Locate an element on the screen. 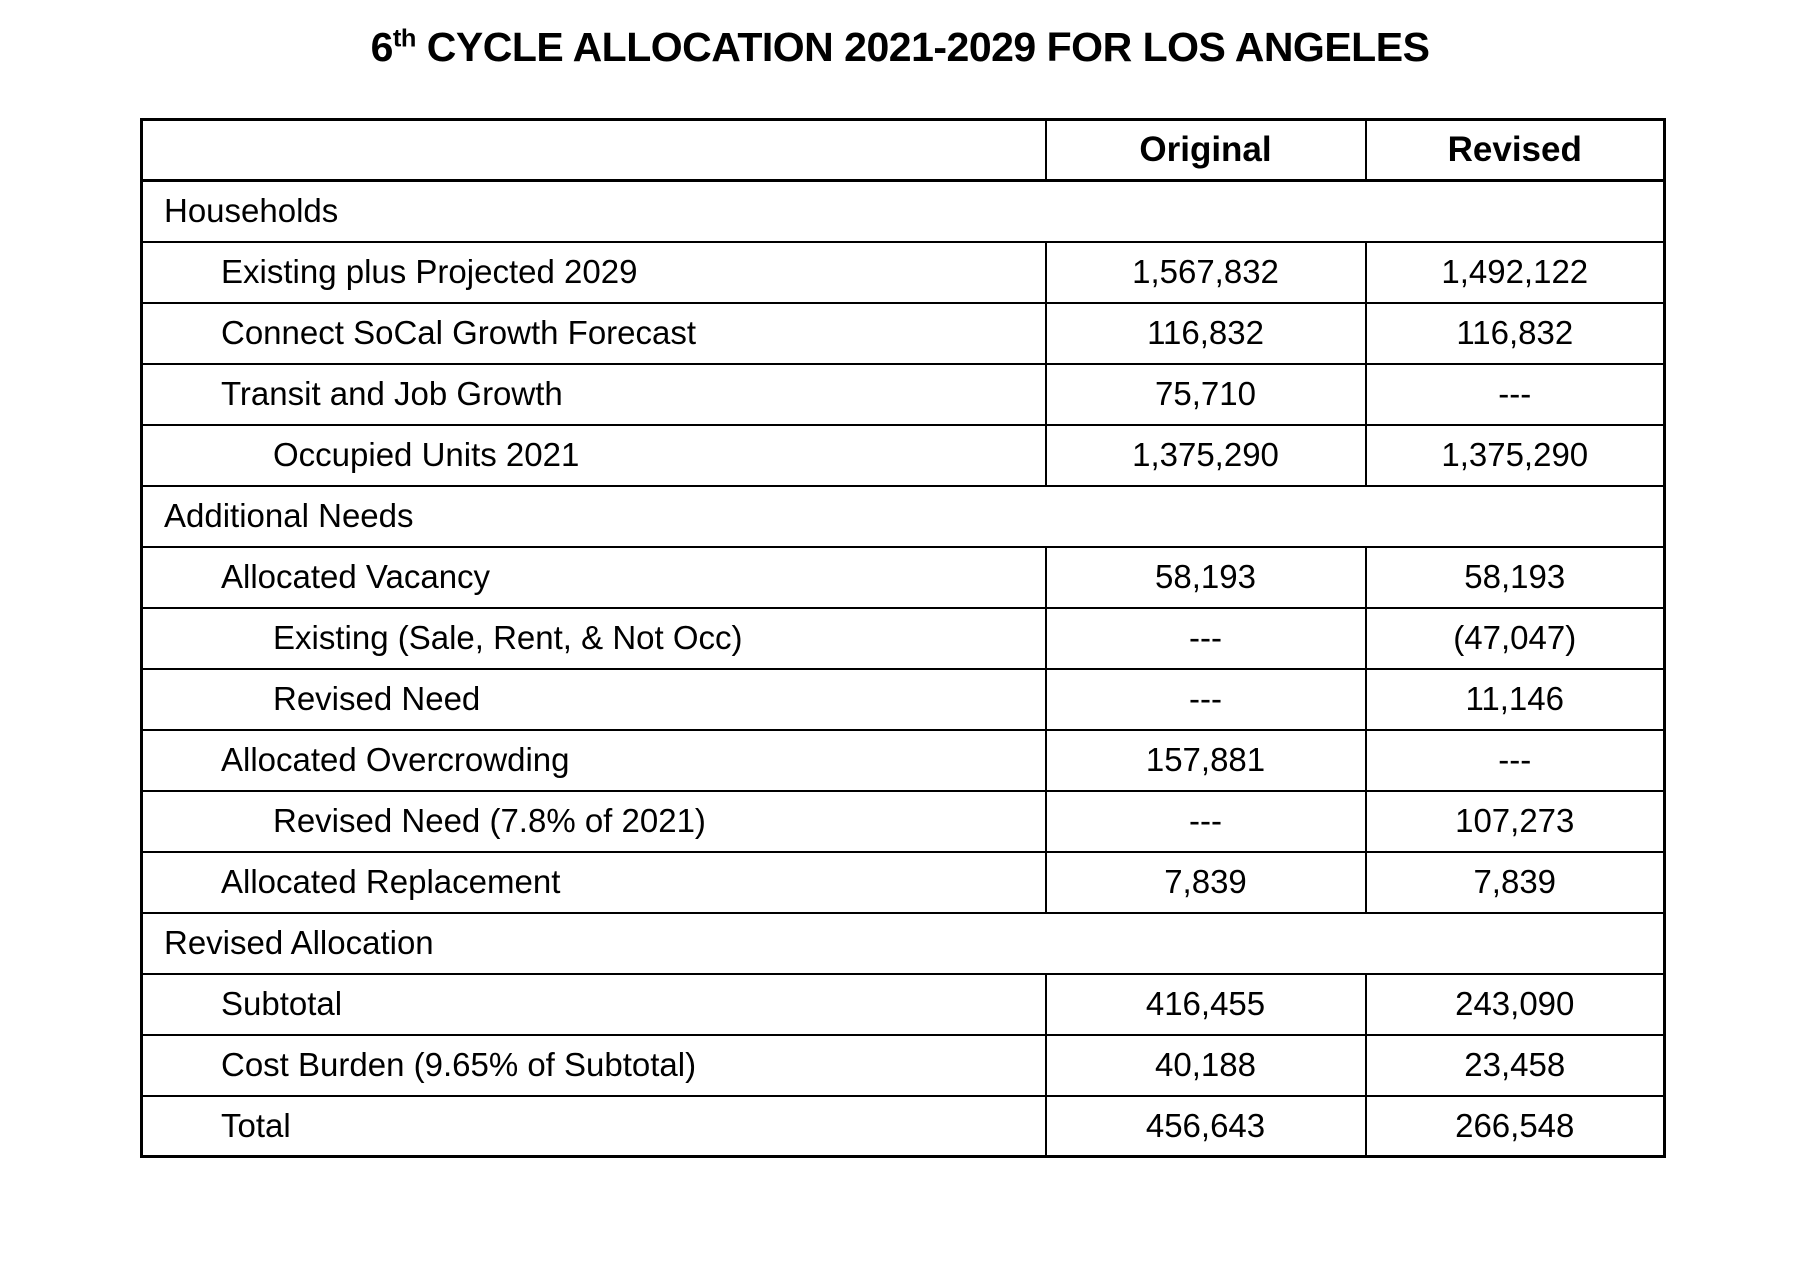 This screenshot has height=1275, width=1800. revised-value: 116,832 is located at coordinates (1515, 333).